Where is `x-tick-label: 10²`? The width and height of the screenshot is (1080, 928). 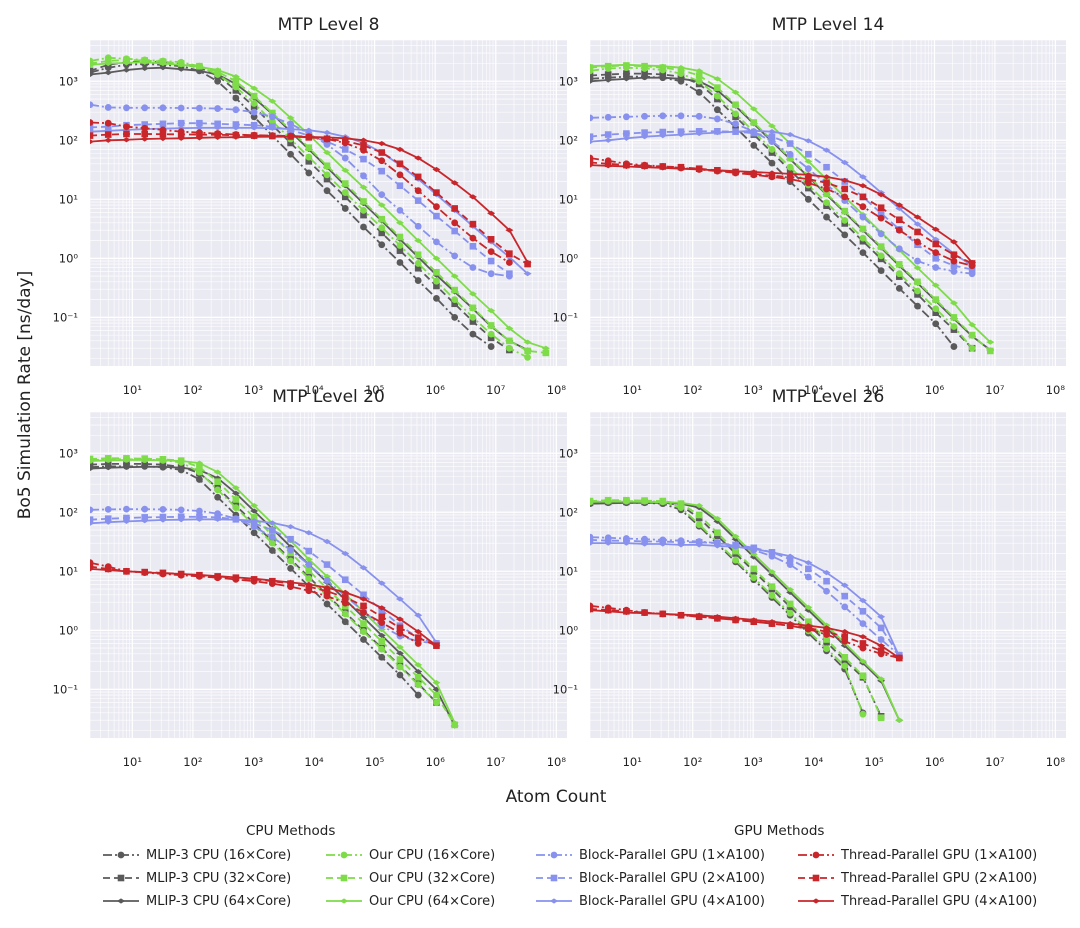 x-tick-label: 10² is located at coordinates (692, 762).